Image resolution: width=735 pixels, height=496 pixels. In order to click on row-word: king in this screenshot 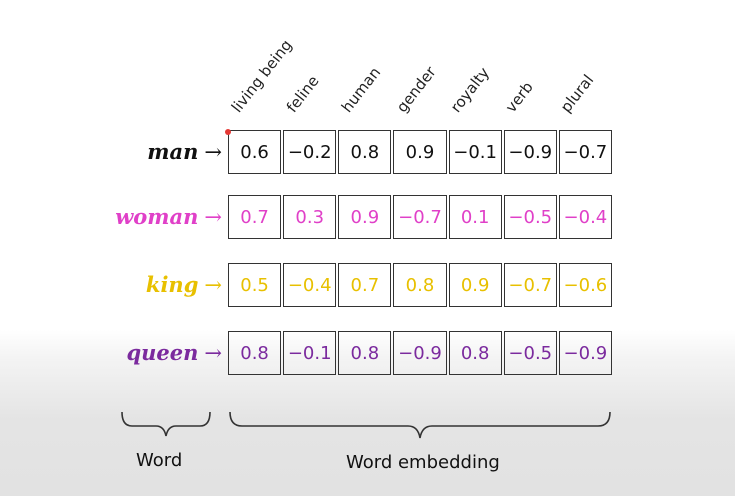, I will do `click(172, 284)`.